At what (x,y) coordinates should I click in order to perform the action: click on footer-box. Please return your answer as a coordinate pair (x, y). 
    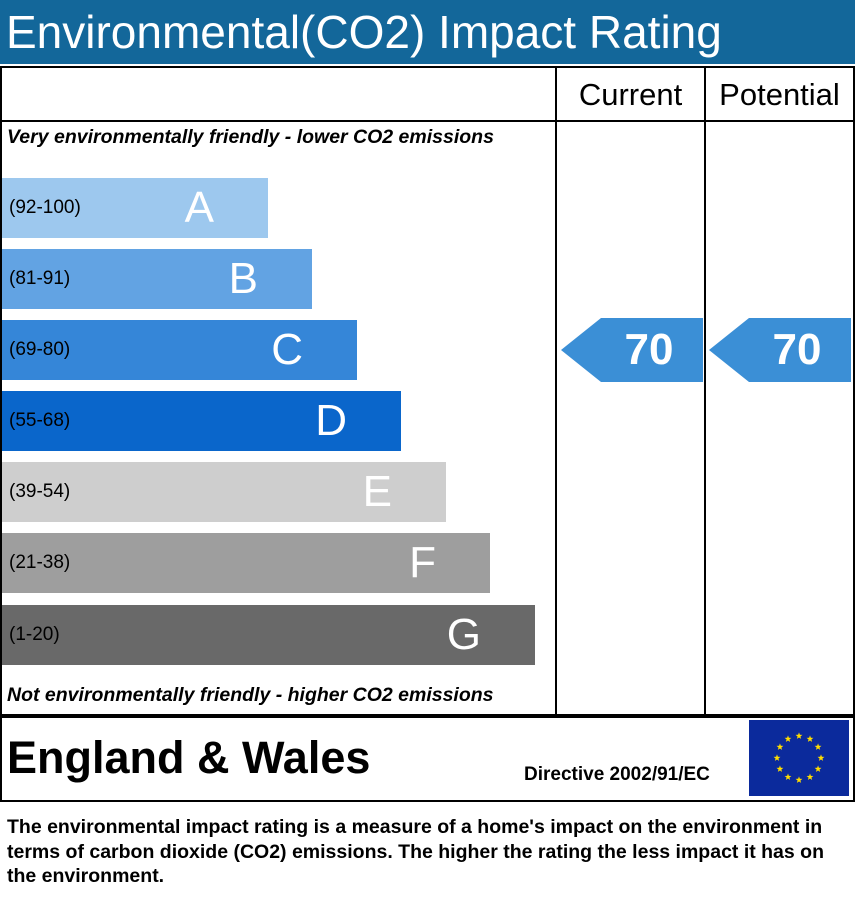
    Looking at the image, I should click on (427, 758).